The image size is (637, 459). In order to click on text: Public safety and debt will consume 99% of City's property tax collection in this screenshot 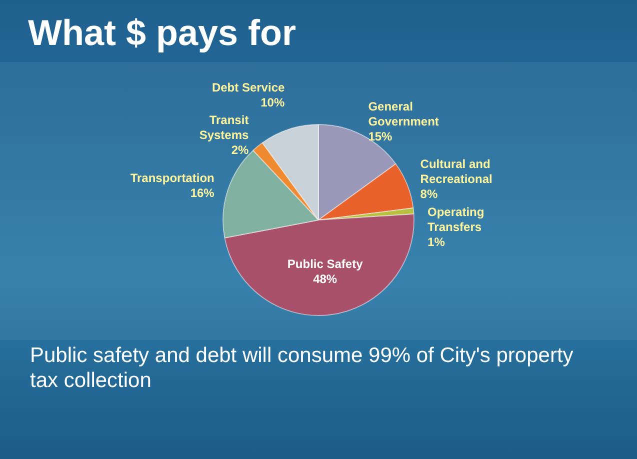, I will do `click(302, 368)`.